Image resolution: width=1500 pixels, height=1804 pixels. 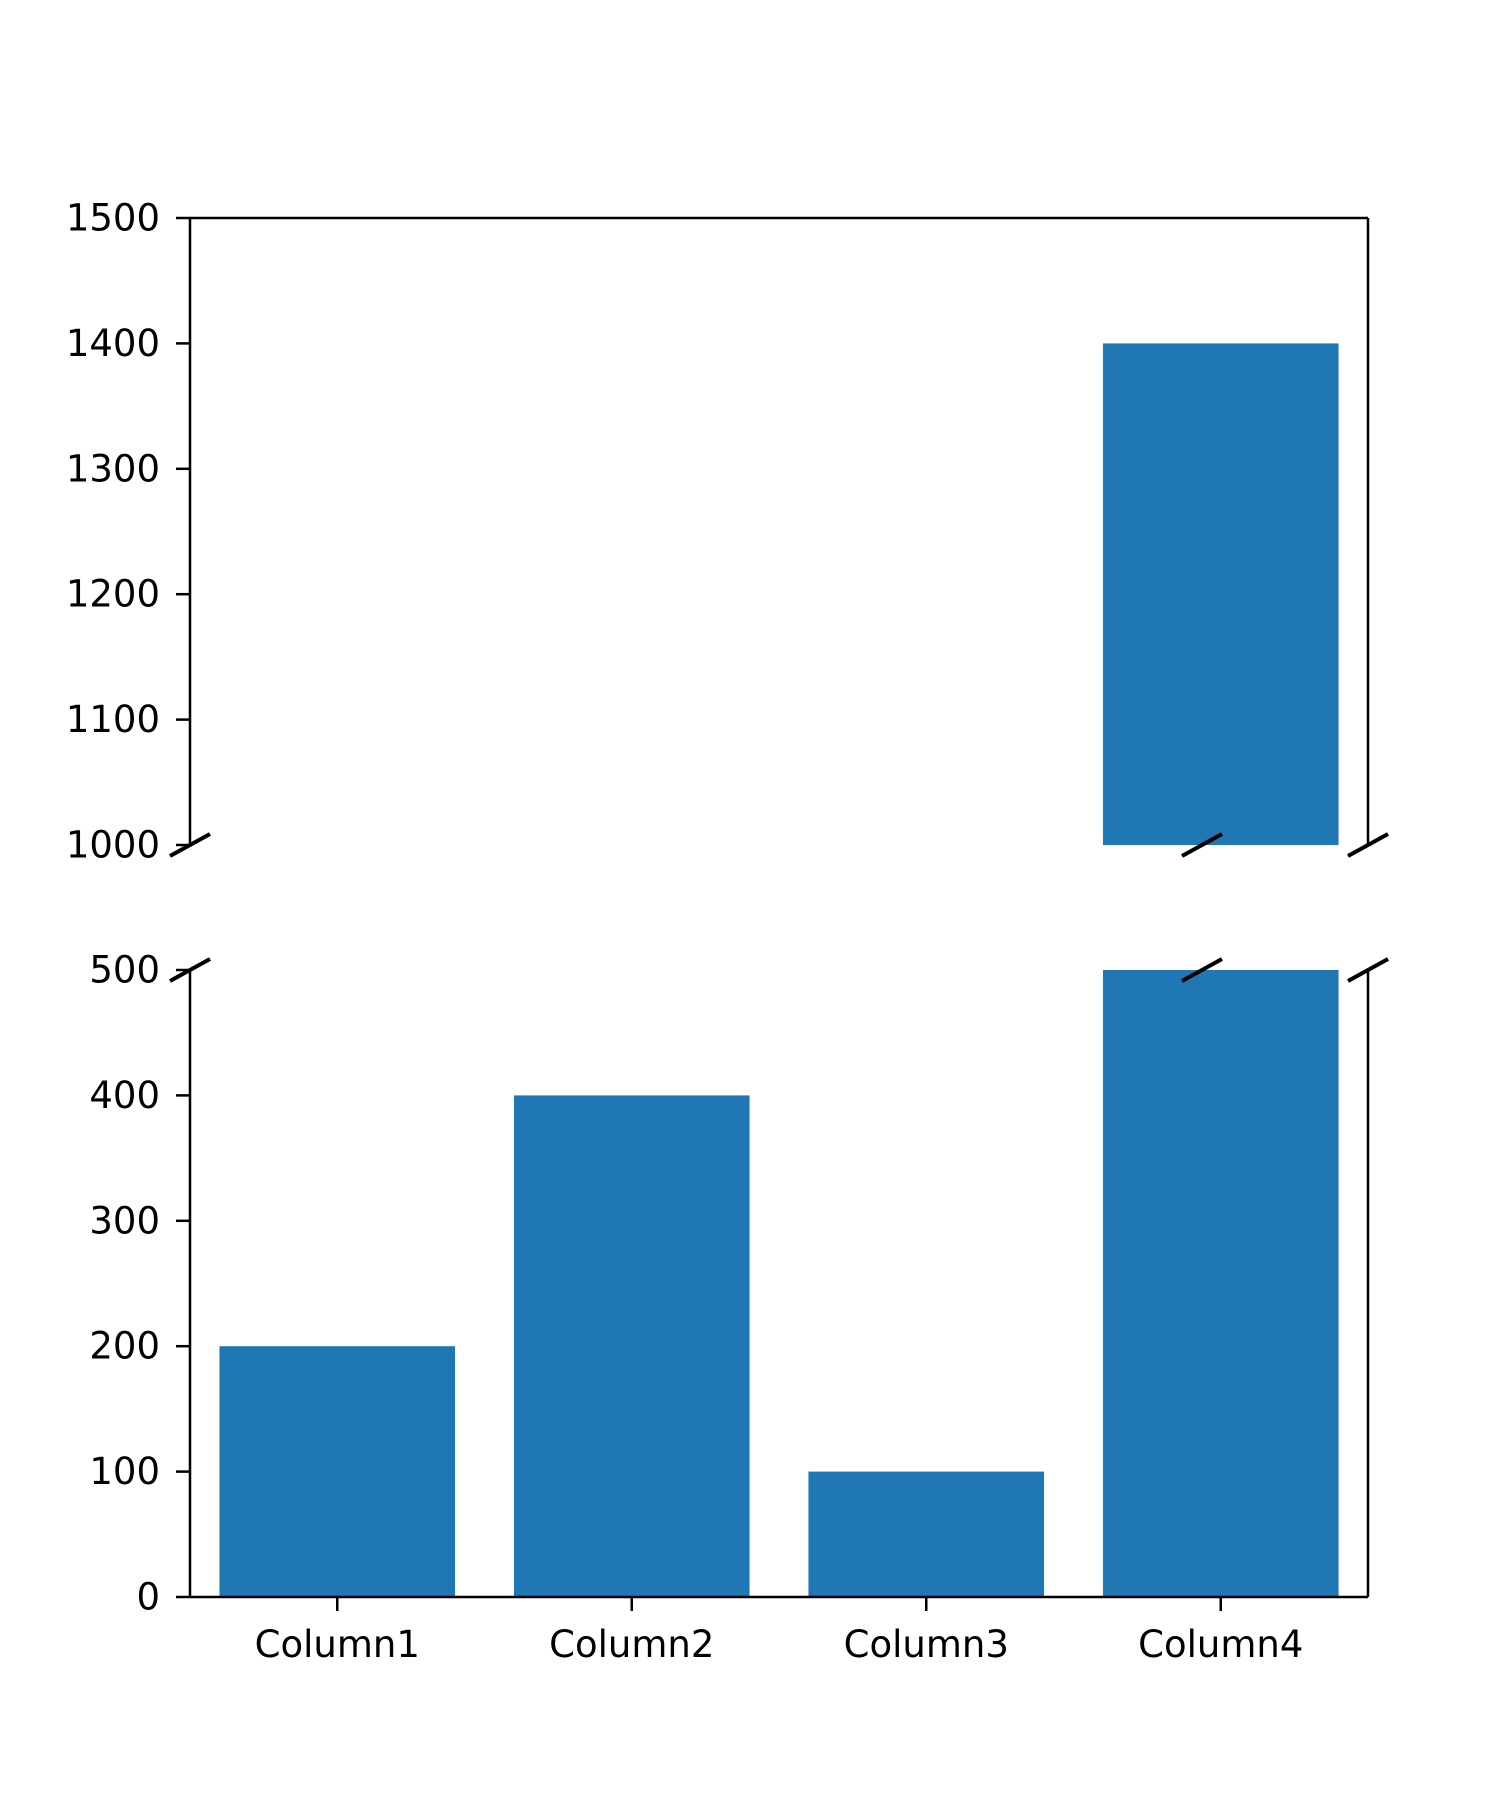 What do you see at coordinates (113, 719) in the screenshot?
I see `y-tick-label-top-1100: 1100` at bounding box center [113, 719].